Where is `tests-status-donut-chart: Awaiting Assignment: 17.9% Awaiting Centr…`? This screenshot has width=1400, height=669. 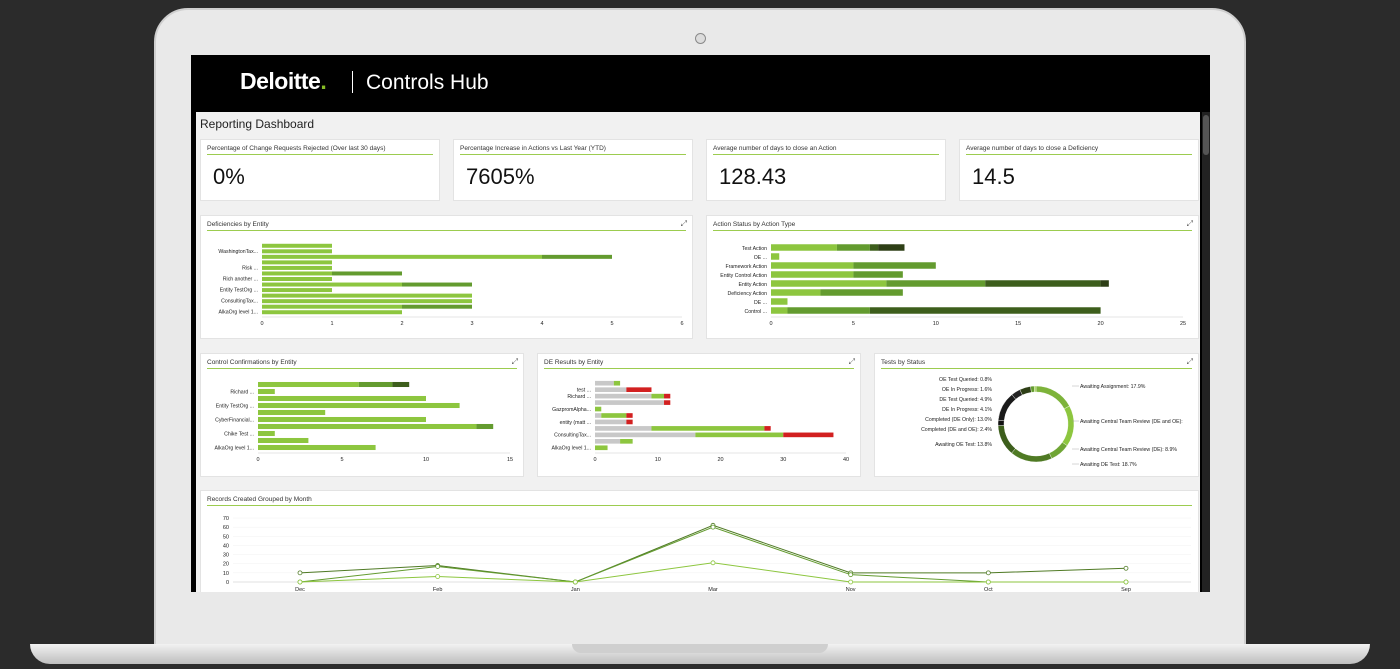
tests-status-donut-chart: Awaiting Assignment: 17.9% Awaiting Centr… is located at coordinates (1052, 422).